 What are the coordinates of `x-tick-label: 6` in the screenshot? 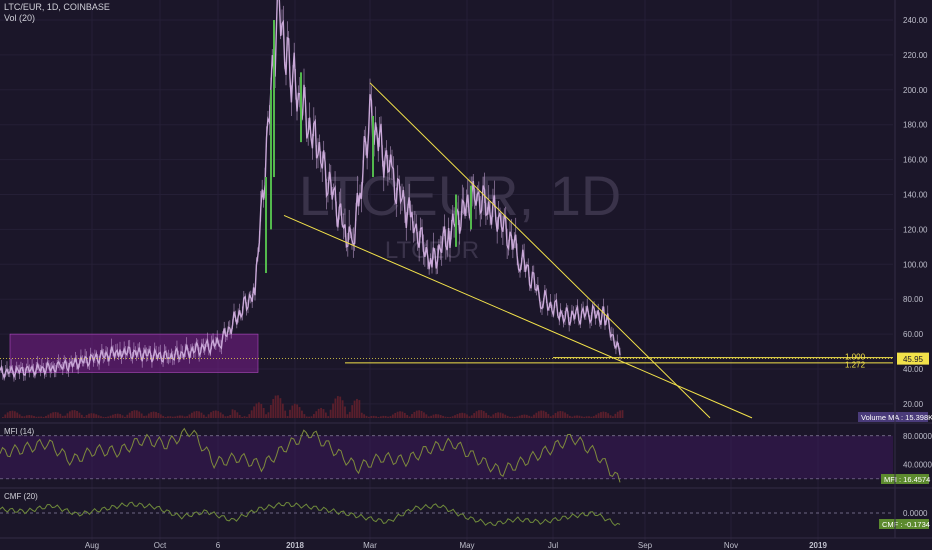 It's located at (218, 545).